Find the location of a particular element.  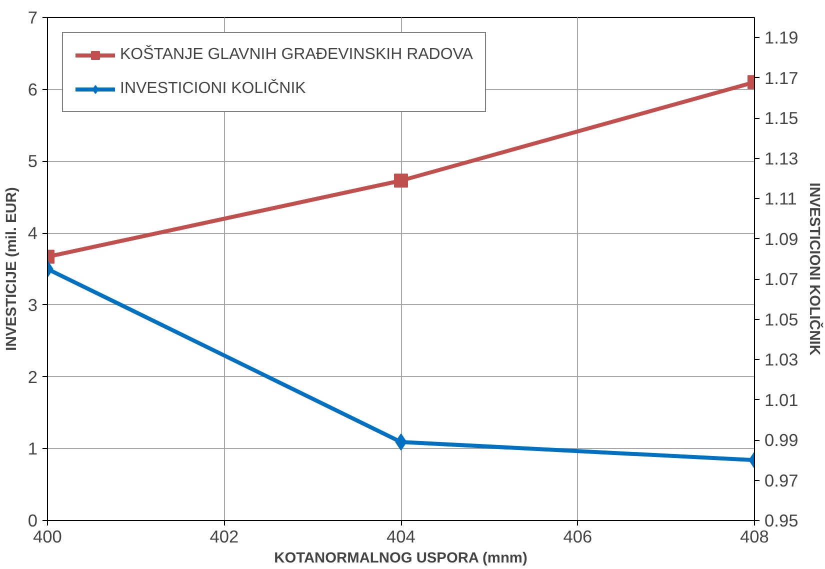

y2-tick-label: 1.03 is located at coordinates (781, 360).